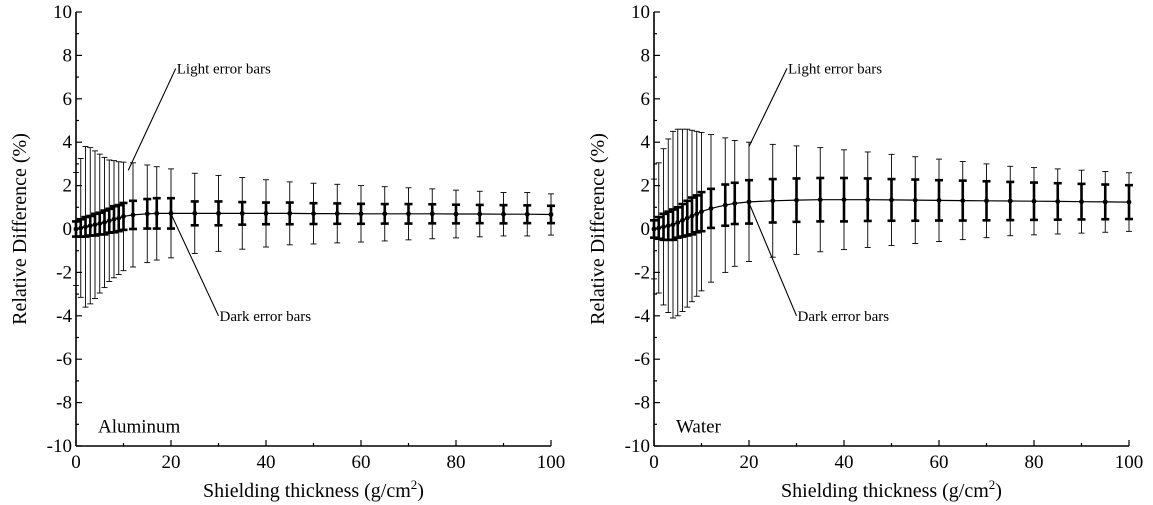  What do you see at coordinates (699, 426) in the screenshot?
I see `panel-label: Water` at bounding box center [699, 426].